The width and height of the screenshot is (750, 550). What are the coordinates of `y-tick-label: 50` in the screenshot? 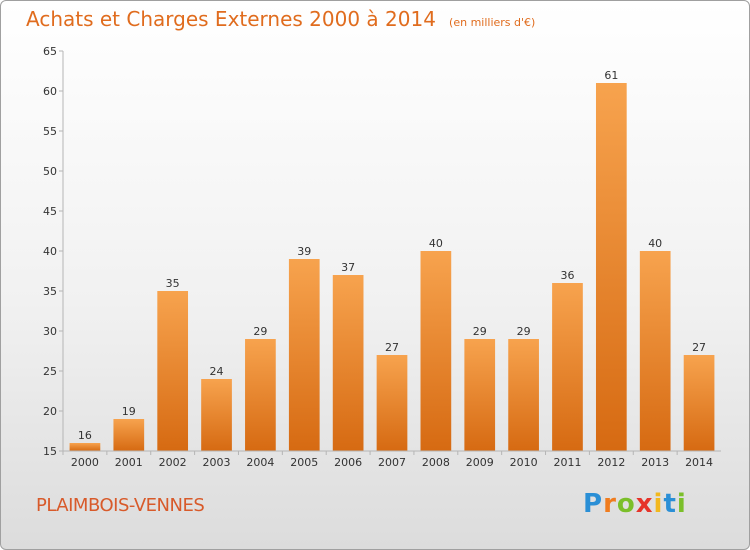 It's located at (50, 171).